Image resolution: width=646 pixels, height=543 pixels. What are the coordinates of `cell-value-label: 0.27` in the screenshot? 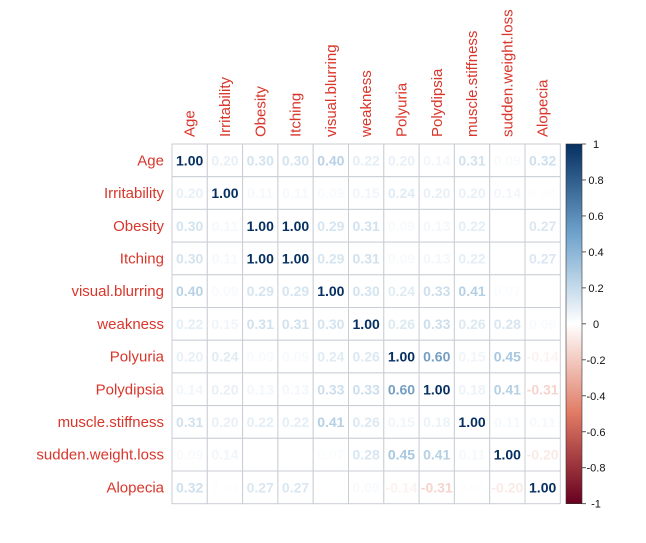 It's located at (295, 487).